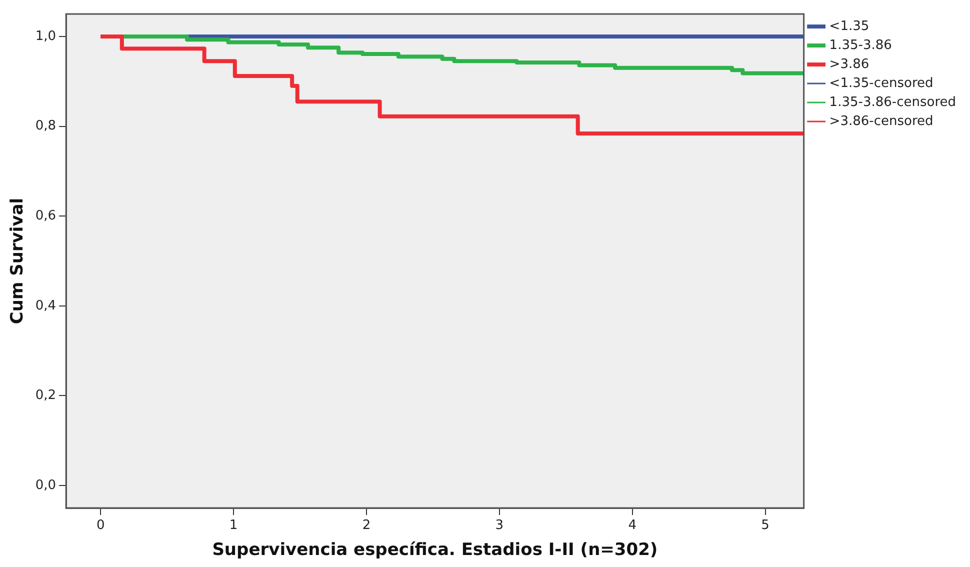 Image resolution: width=970 pixels, height=567 pixels. I want to click on legend-label: 1.35-3.86-censored, so click(892, 102).